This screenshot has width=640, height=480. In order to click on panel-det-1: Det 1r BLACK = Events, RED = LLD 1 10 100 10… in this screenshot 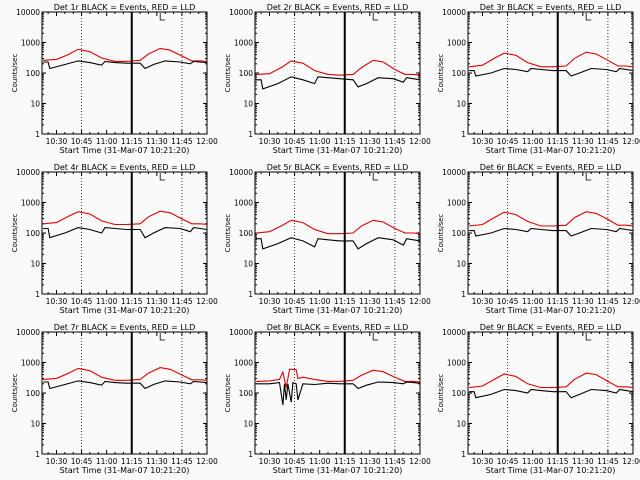, I will do `click(114, 79)`.